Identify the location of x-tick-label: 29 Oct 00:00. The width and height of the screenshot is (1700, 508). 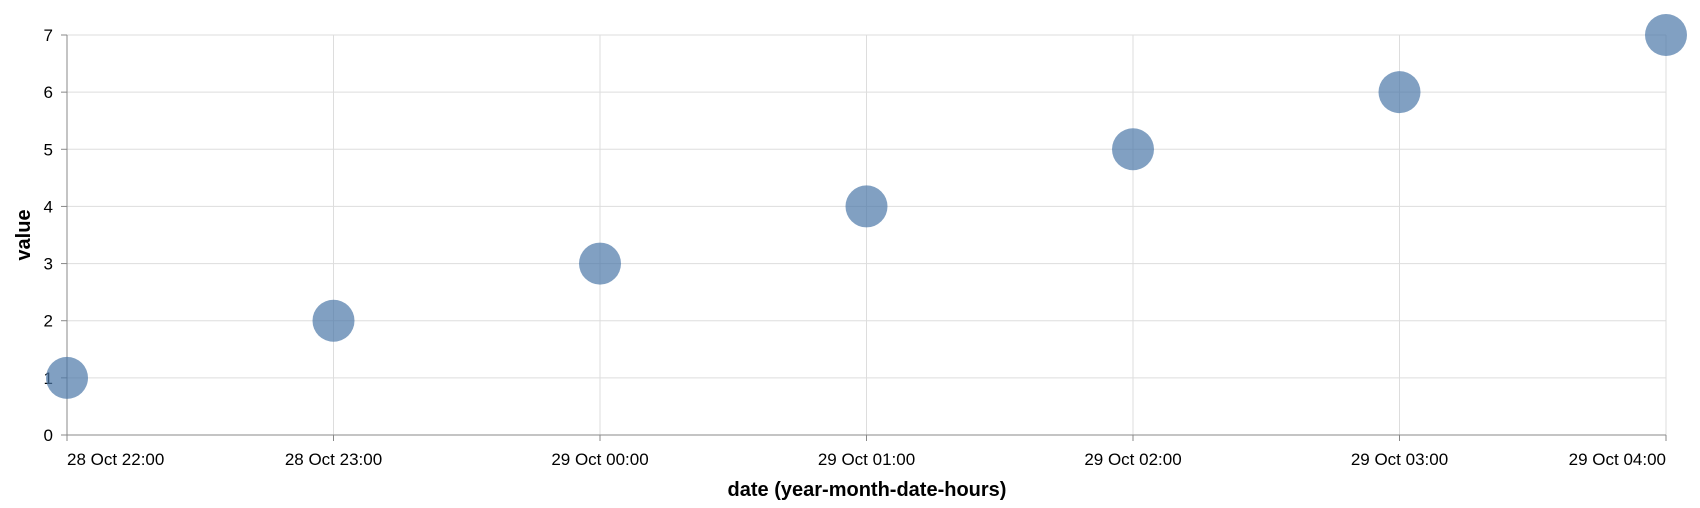
(599, 459).